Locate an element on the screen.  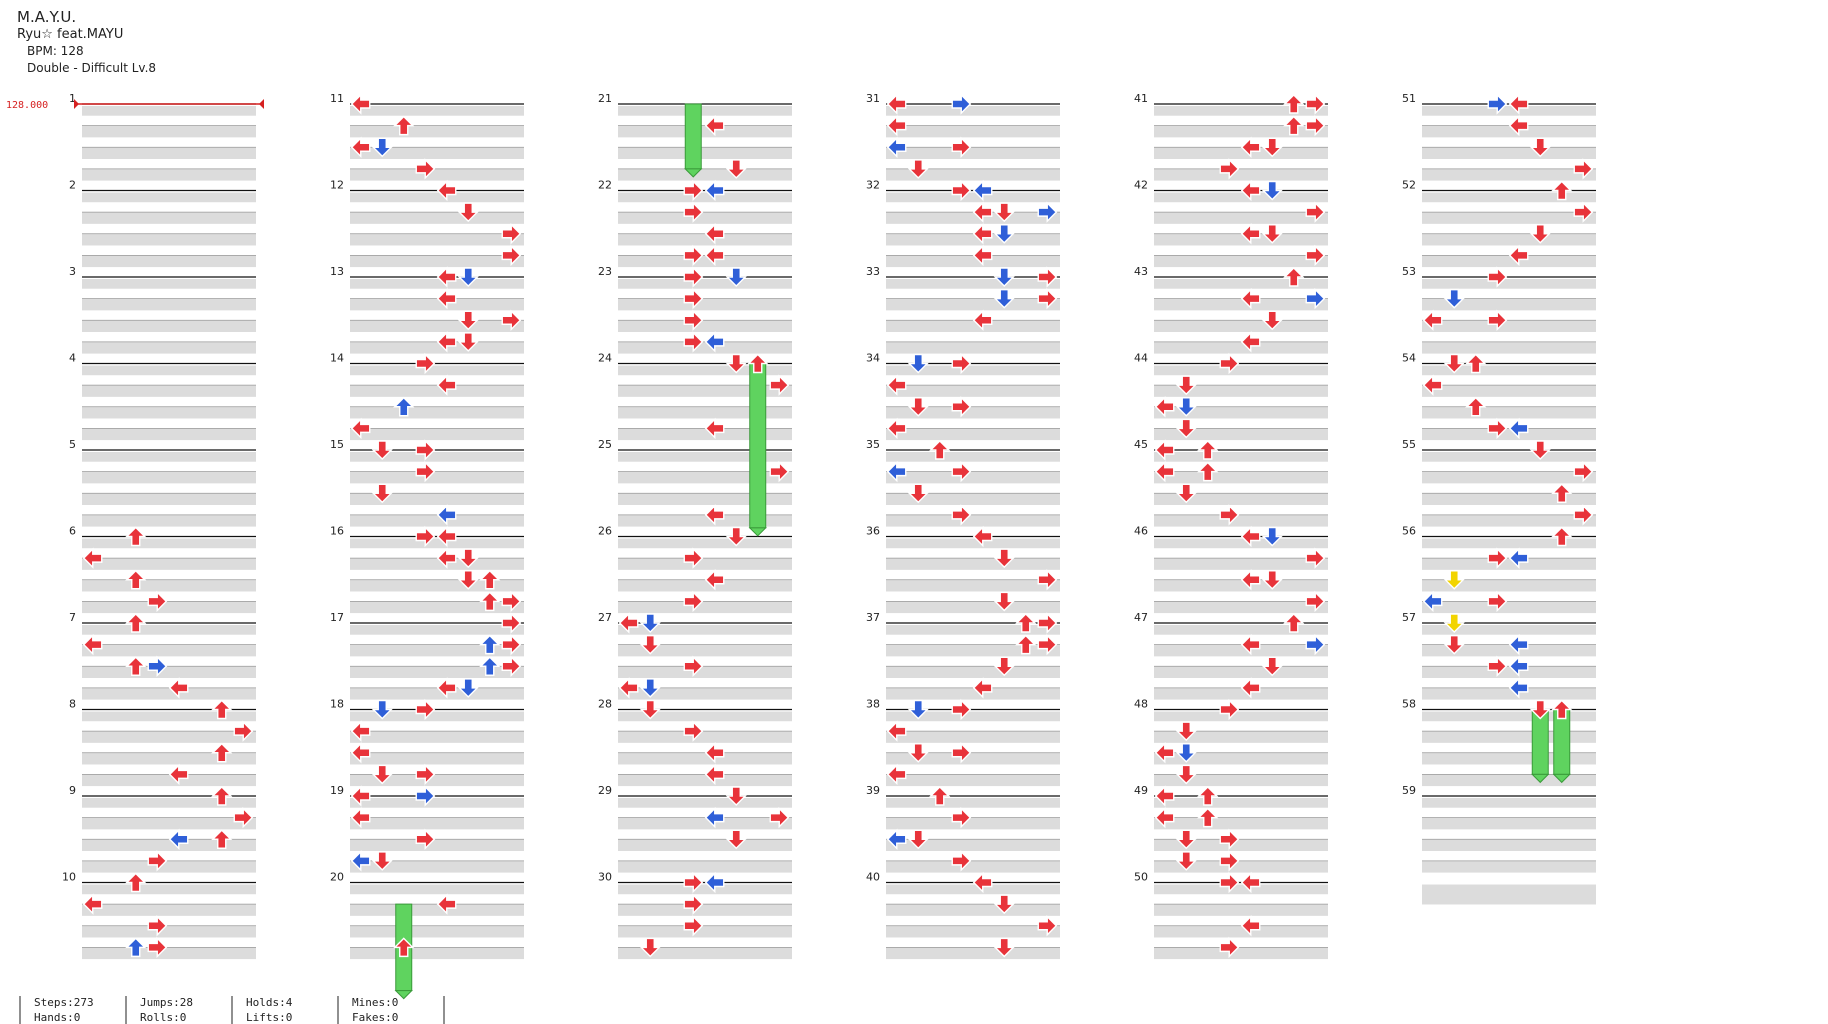
measure-number: 11 is located at coordinates (337, 98).